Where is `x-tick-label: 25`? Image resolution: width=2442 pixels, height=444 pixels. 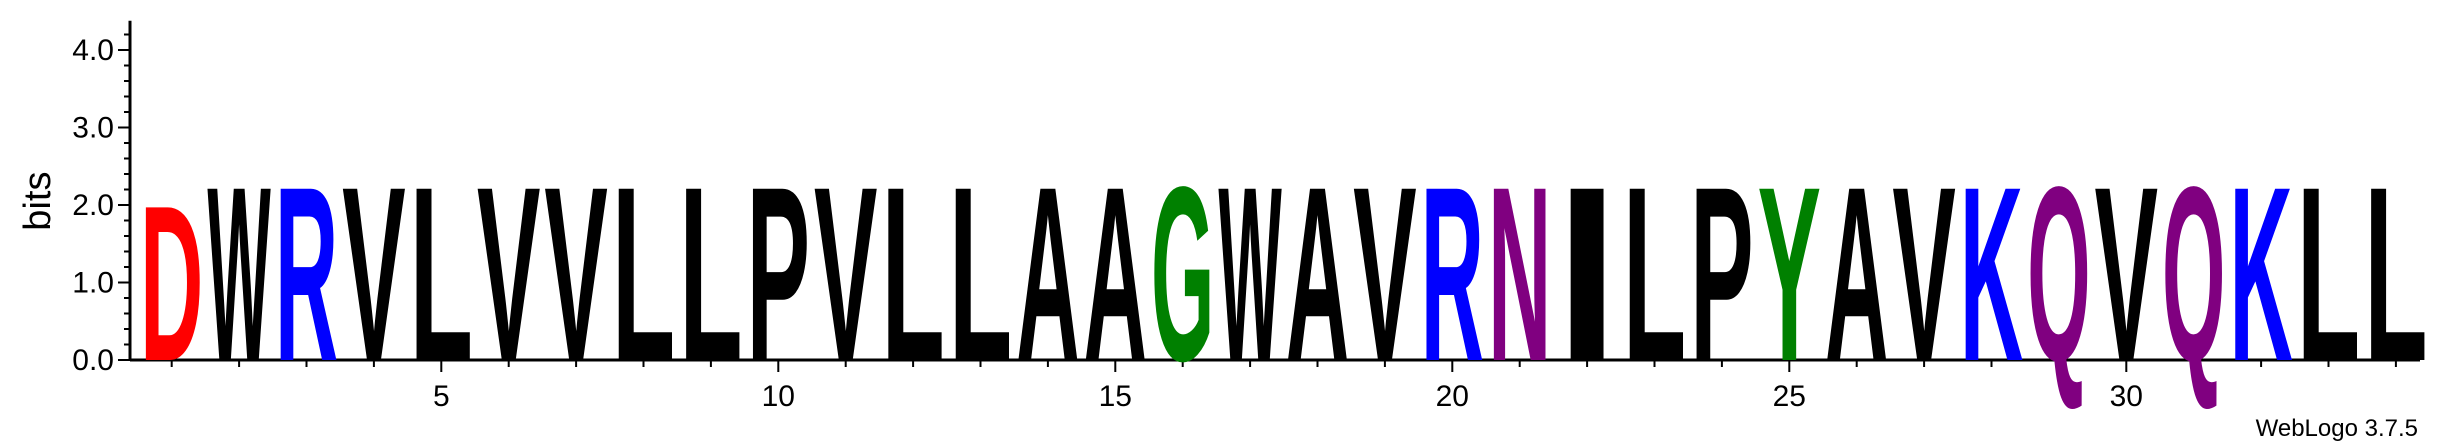
x-tick-label: 25 is located at coordinates (1789, 396).